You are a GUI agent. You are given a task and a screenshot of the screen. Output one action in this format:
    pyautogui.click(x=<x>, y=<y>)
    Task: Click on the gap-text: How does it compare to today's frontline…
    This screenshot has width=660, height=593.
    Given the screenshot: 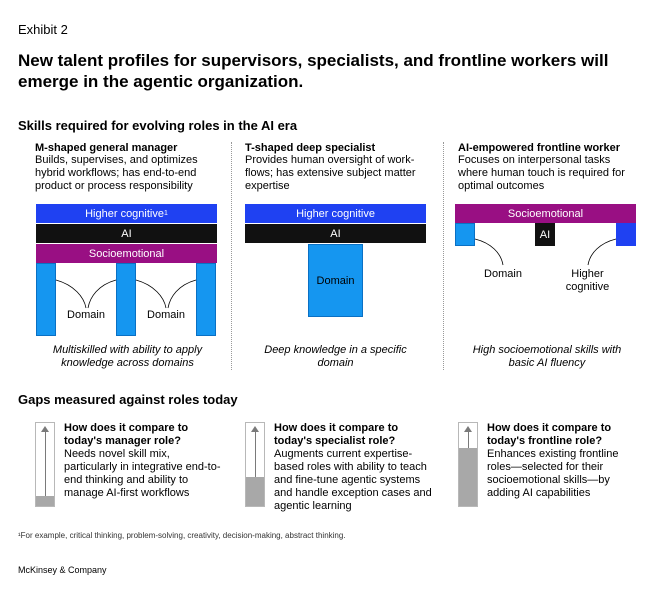 What is the action you would take?
    pyautogui.click(x=564, y=461)
    